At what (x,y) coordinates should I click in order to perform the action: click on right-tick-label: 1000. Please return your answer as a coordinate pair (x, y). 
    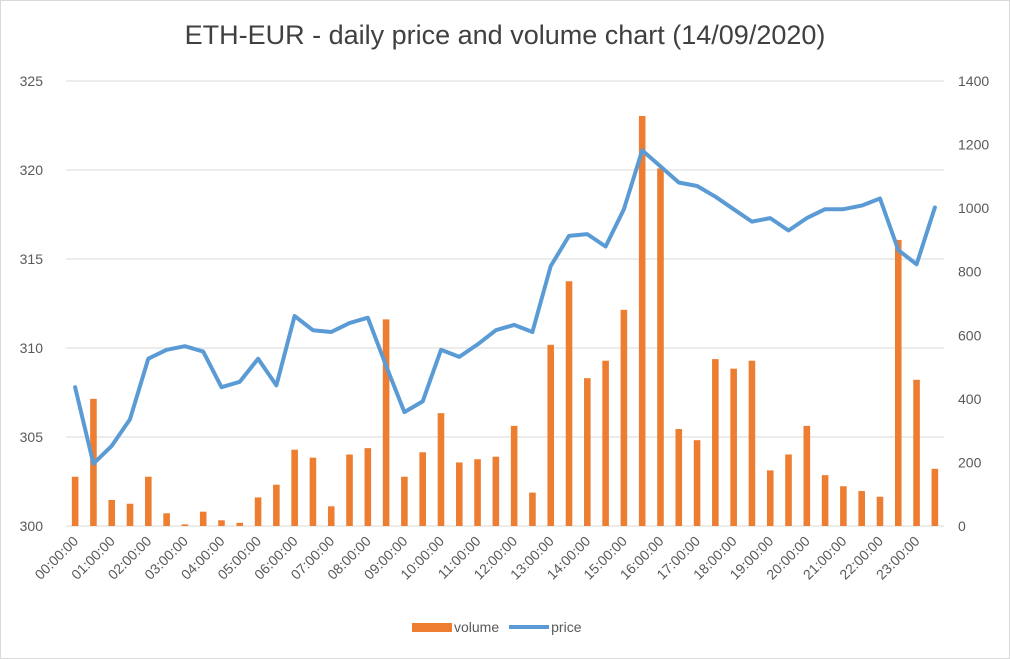
    Looking at the image, I should click on (973, 208).